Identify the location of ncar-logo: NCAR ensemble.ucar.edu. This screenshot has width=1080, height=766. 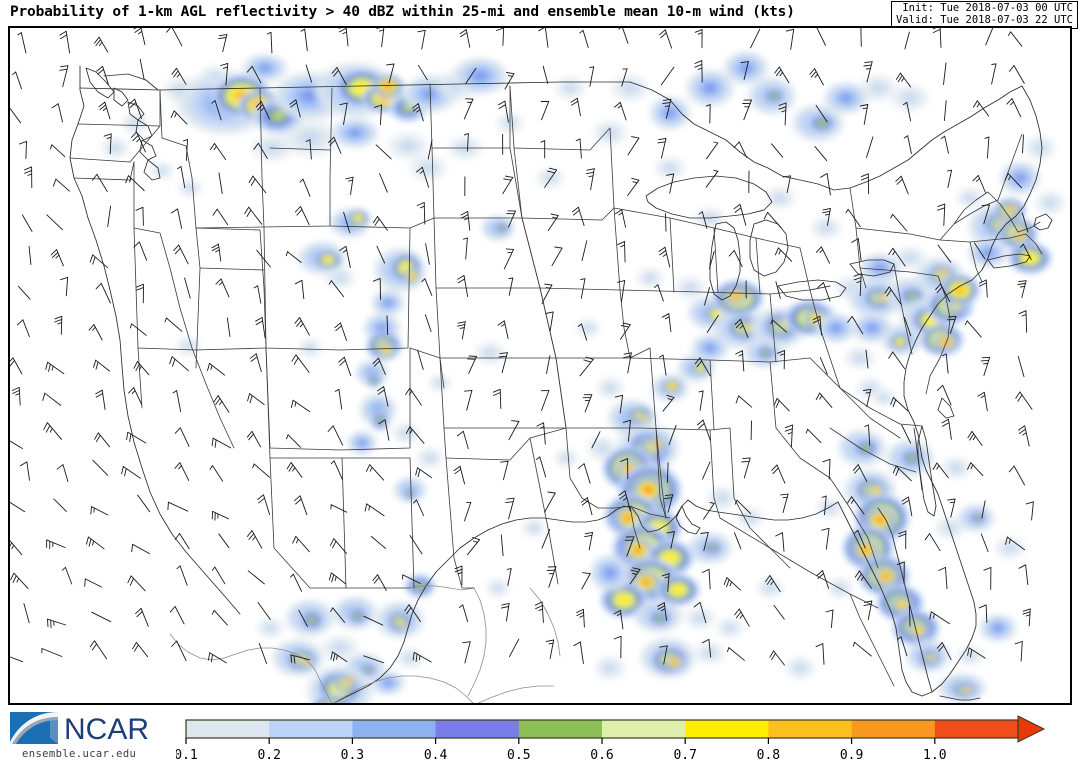
(89, 736).